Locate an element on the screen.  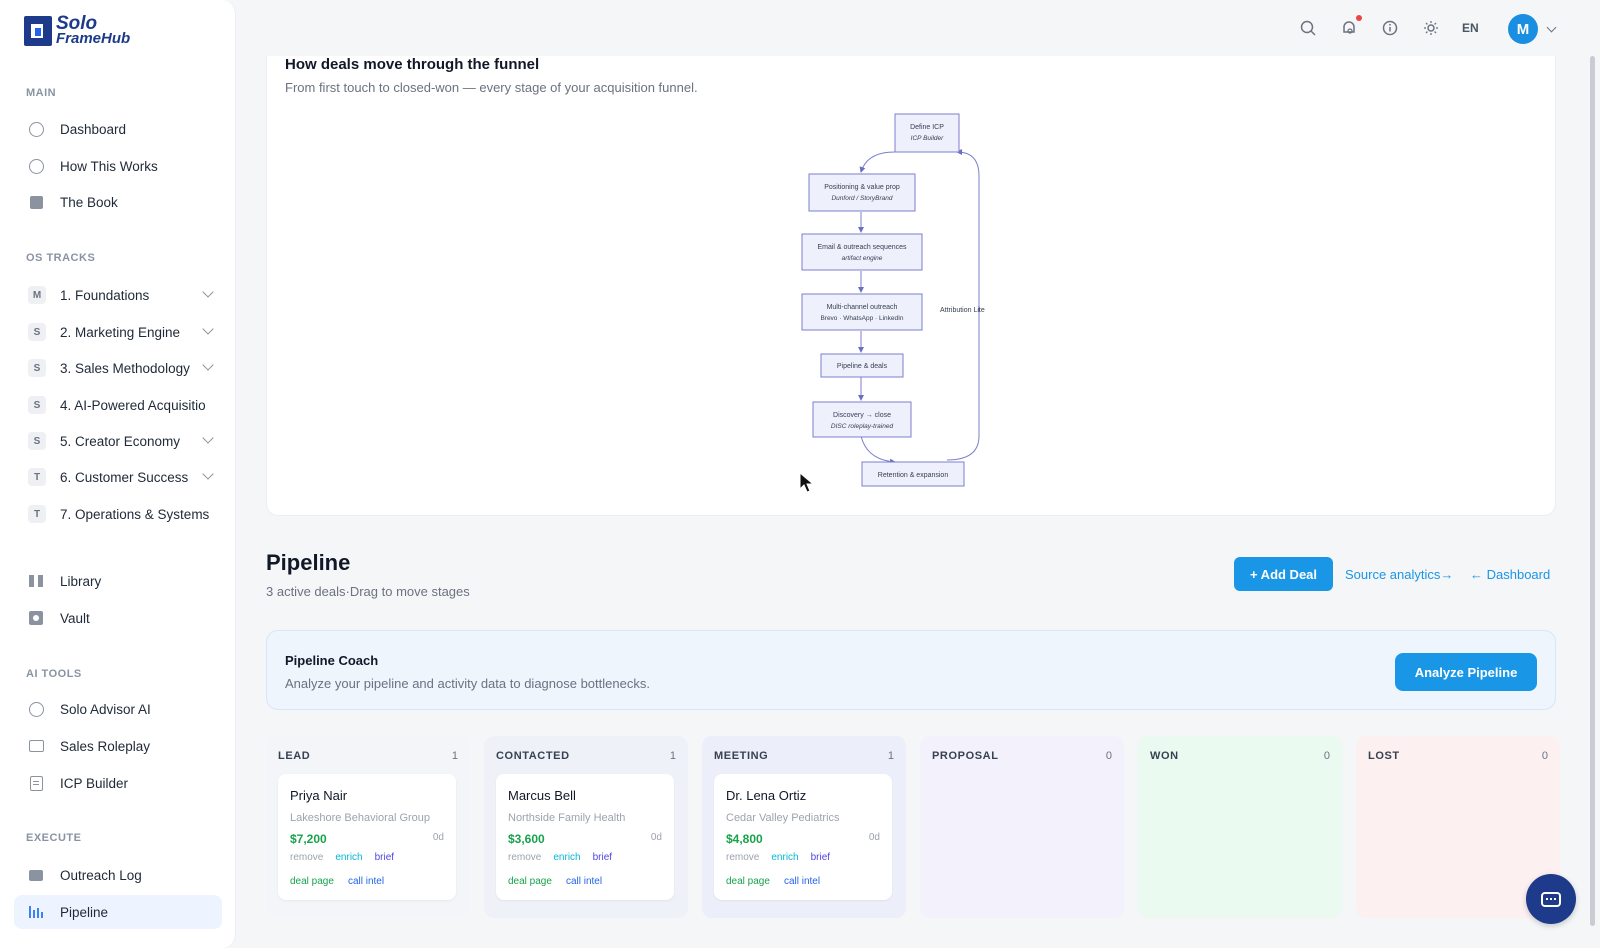
sidebar-item-how-this-works: How This Works is located at coordinates (118, 166).